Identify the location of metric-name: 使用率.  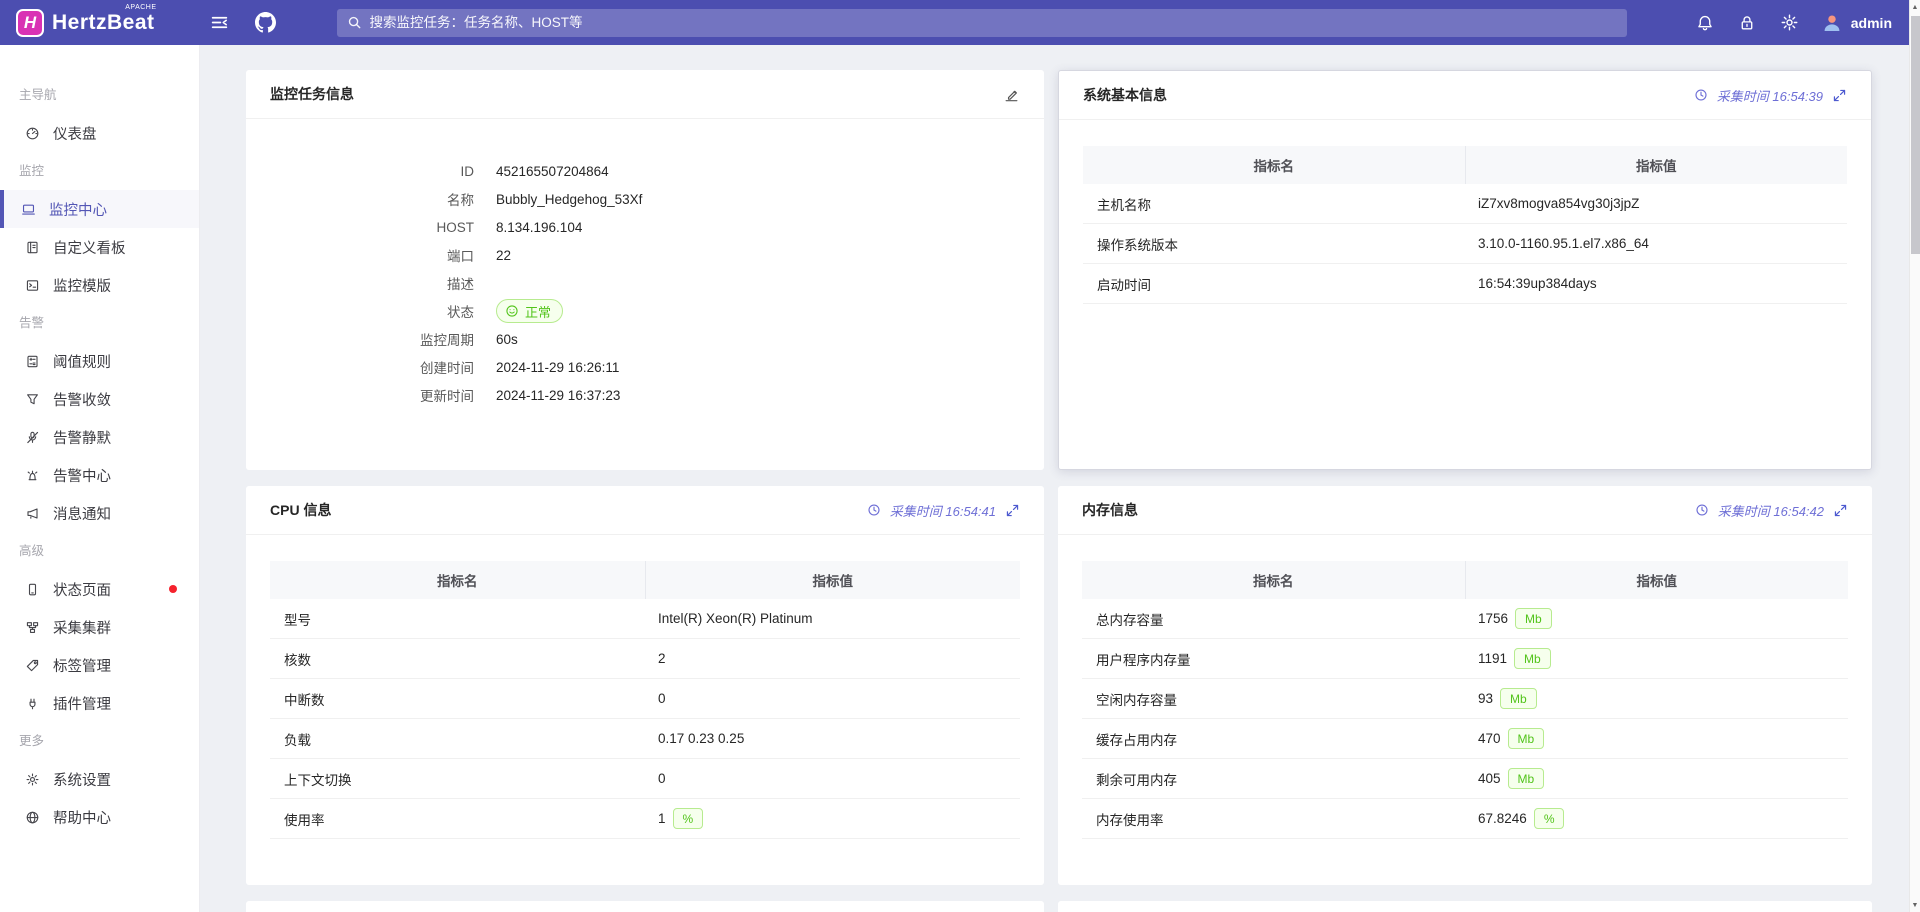
(304, 820).